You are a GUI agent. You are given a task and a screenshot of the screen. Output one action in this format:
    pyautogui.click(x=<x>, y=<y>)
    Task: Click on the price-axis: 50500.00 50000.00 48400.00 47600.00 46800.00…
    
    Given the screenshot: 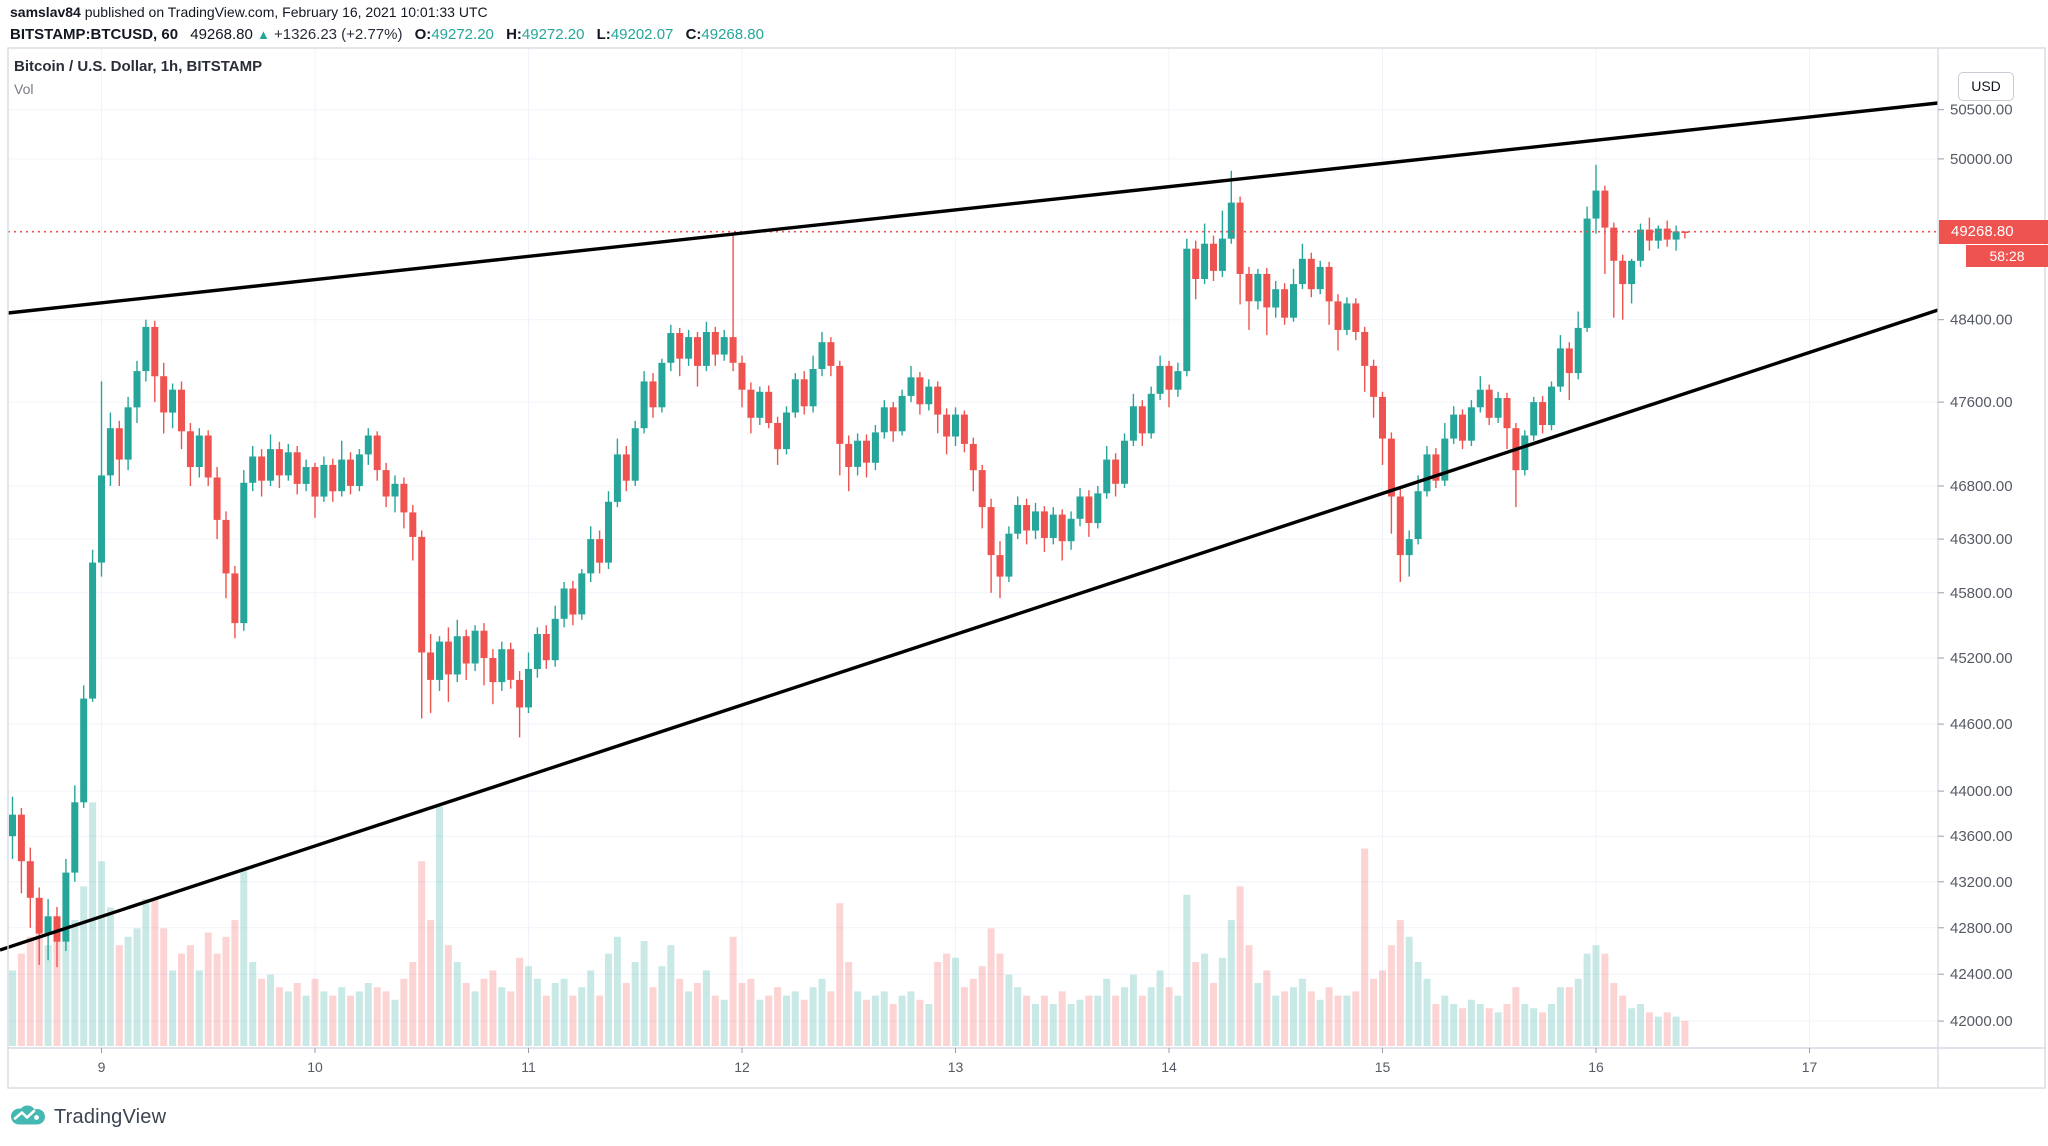 What is the action you would take?
    pyautogui.click(x=1975, y=566)
    